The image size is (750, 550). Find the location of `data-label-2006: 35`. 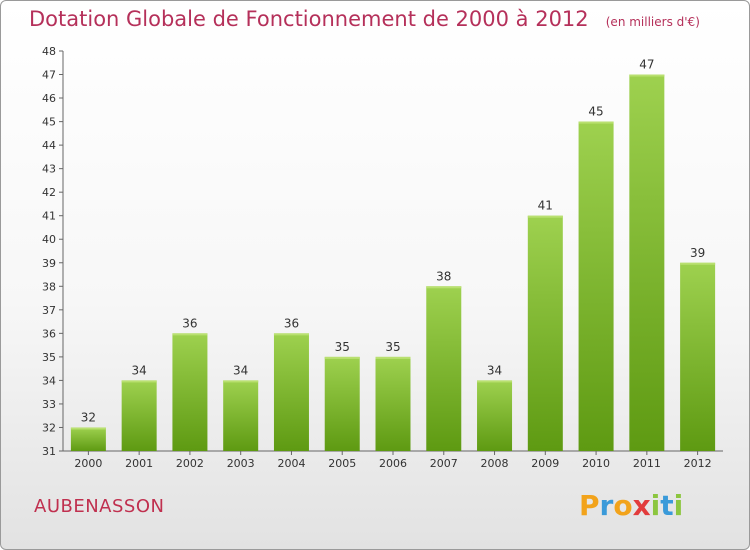

data-label-2006: 35 is located at coordinates (392, 347).